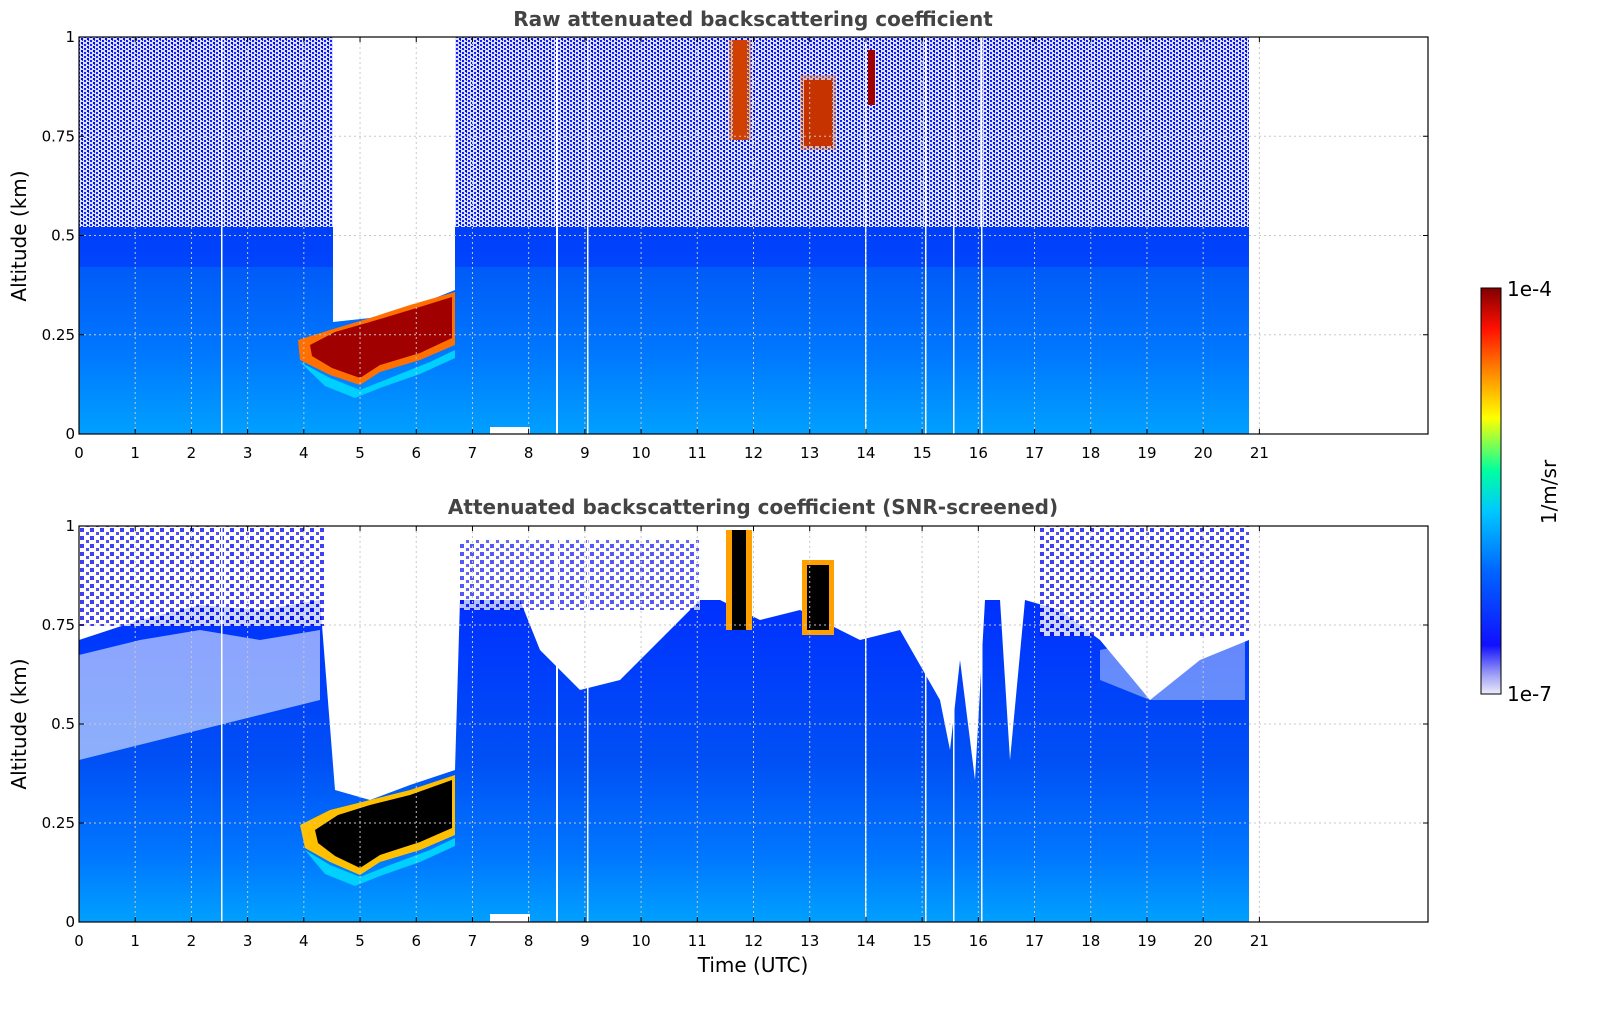  What do you see at coordinates (753, 965) in the screenshot?
I see `x-axis-label: Time (UTC)` at bounding box center [753, 965].